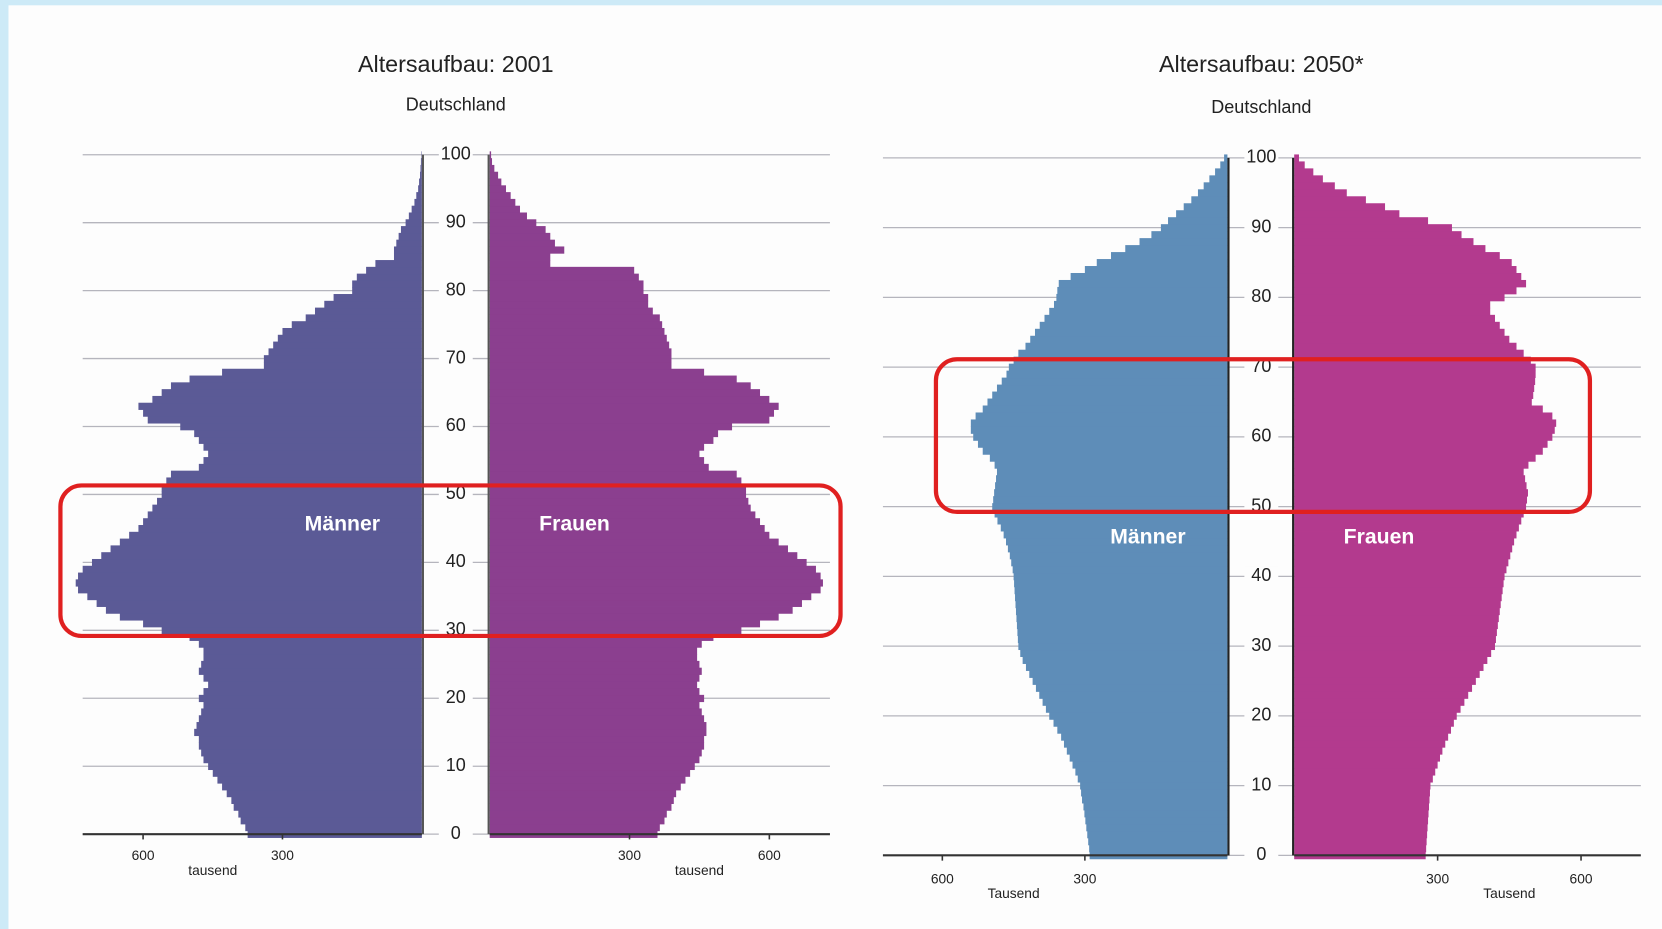  What do you see at coordinates (1509, 893) in the screenshot?
I see `x-axis-label: Tausend` at bounding box center [1509, 893].